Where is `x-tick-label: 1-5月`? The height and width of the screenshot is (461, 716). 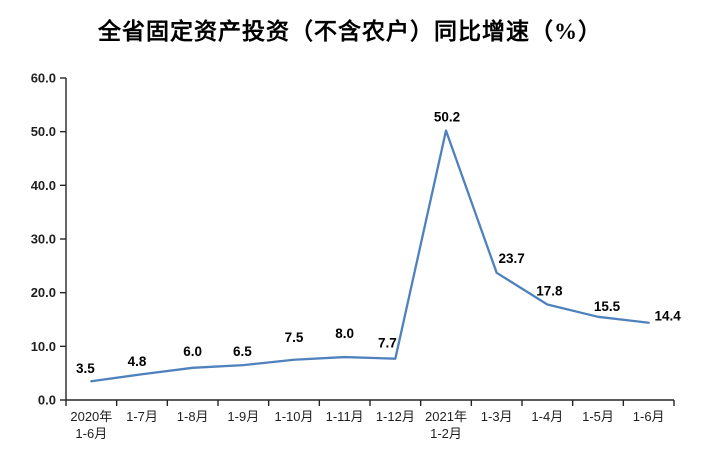
x-tick-label: 1-5月 is located at coordinates (598, 416).